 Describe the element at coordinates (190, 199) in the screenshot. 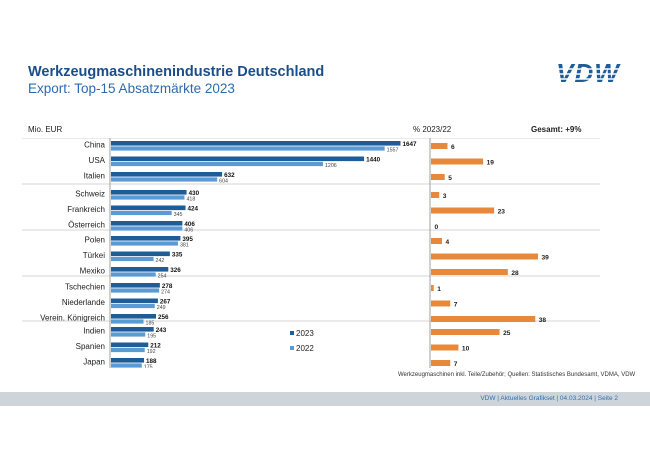

I see `value-label-2022: 418` at that location.